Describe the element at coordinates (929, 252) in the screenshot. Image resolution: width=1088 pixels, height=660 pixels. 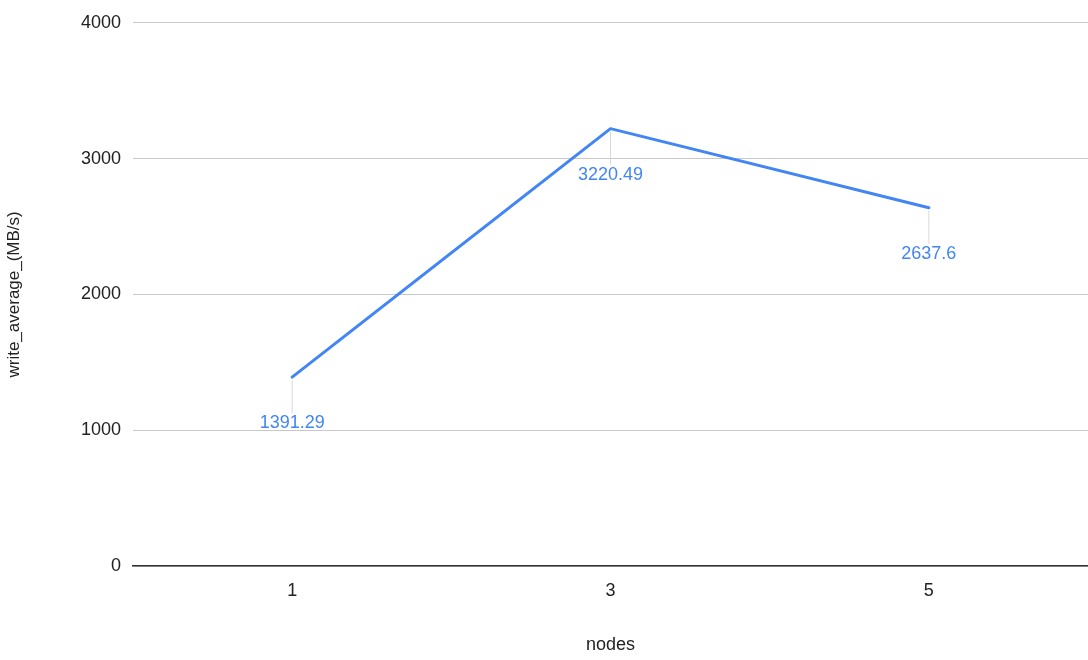
I see `data-label: 2637.6` at that location.